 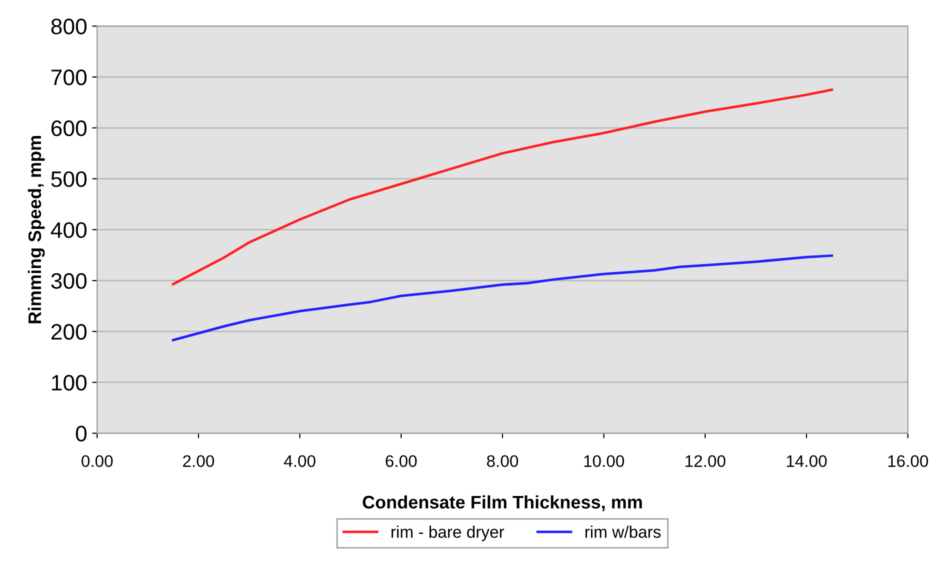 What do you see at coordinates (69, 179) in the screenshot?
I see `y-tick-label: 500` at bounding box center [69, 179].